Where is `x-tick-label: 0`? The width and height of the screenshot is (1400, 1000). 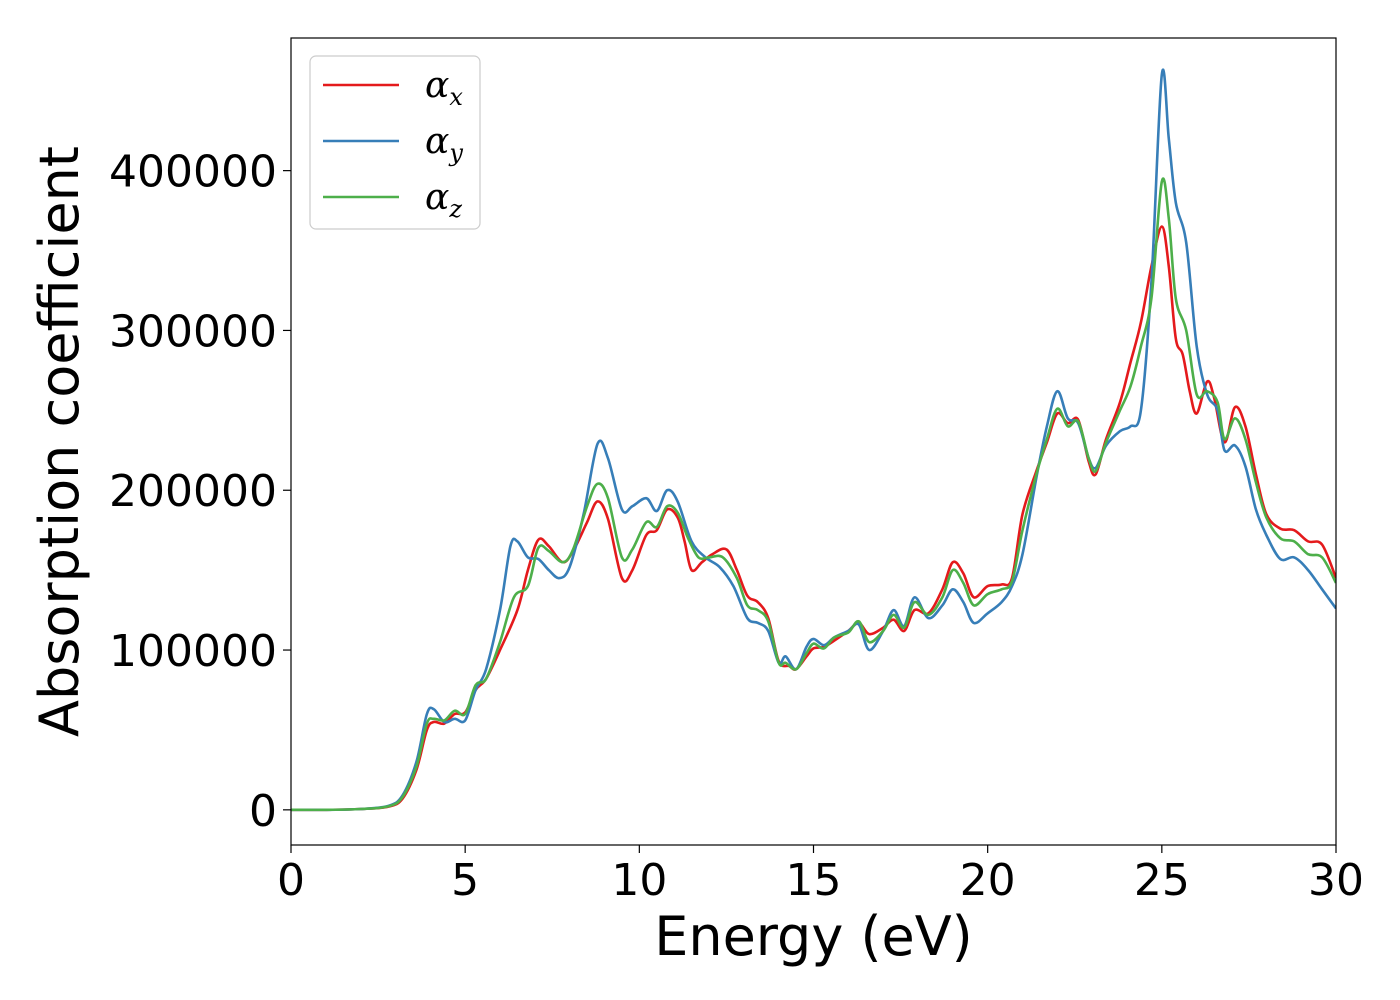 x-tick-label: 0 is located at coordinates (291, 880).